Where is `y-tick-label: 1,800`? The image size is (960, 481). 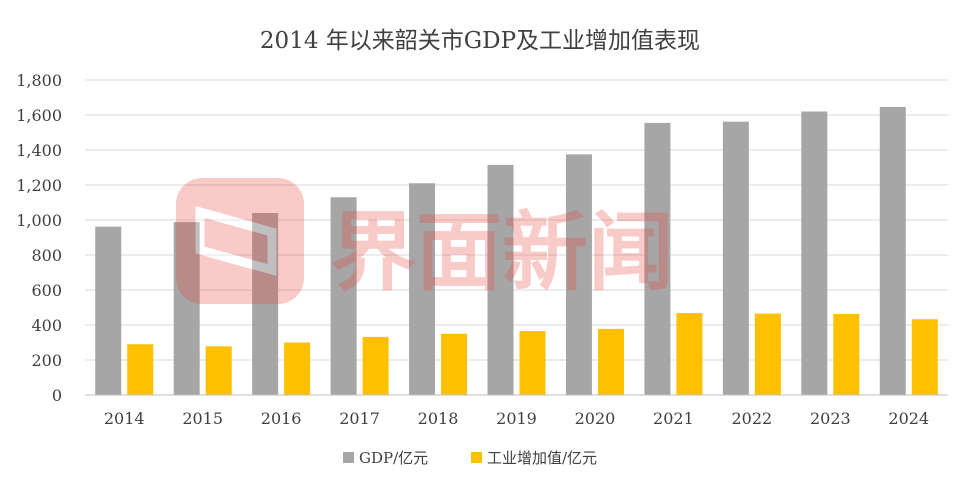 y-tick-label: 1,800 is located at coordinates (39, 80).